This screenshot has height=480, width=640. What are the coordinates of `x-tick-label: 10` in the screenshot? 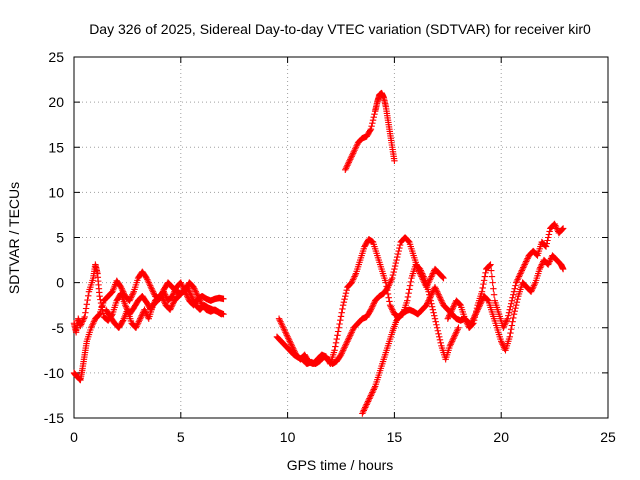 It's located at (288, 437).